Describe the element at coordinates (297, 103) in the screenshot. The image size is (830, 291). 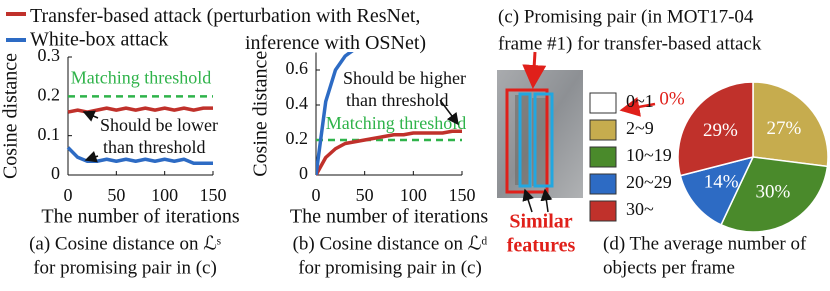
I see `y-tick-label: 0.4` at that location.